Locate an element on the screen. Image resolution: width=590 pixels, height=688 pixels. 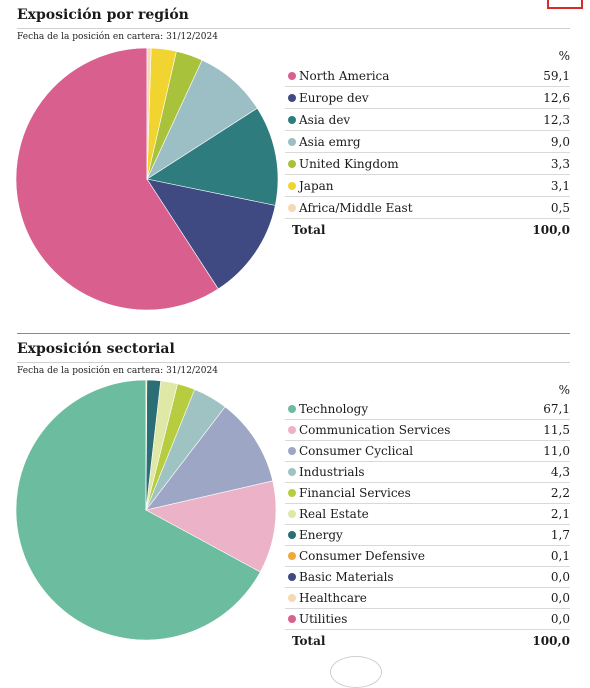
sector-legend-value-consumer-defensive: 0,1 is located at coordinates (560, 556).